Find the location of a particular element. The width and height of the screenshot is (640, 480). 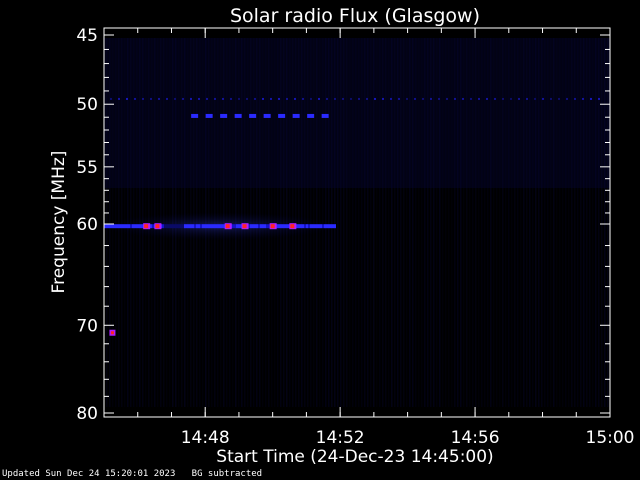

y-axis-label: Frequency [MHz] is located at coordinates (59, 222).